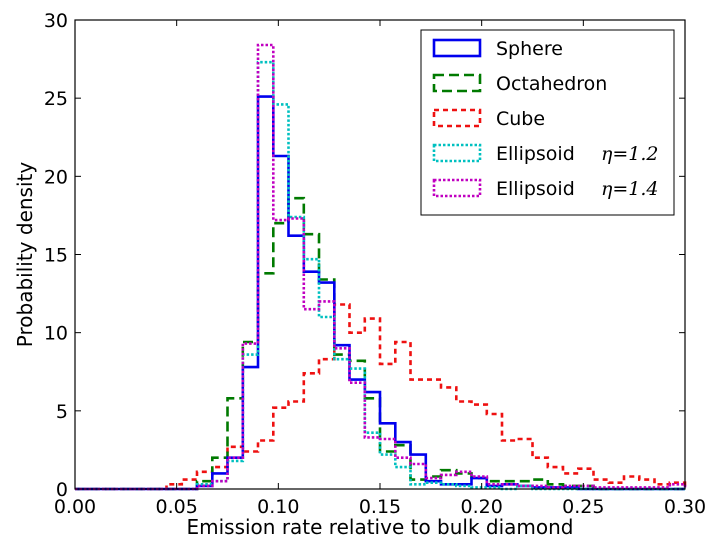 The image size is (710, 540). What do you see at coordinates (56, 21) in the screenshot?
I see `y-tick-label: 30` at bounding box center [56, 21].